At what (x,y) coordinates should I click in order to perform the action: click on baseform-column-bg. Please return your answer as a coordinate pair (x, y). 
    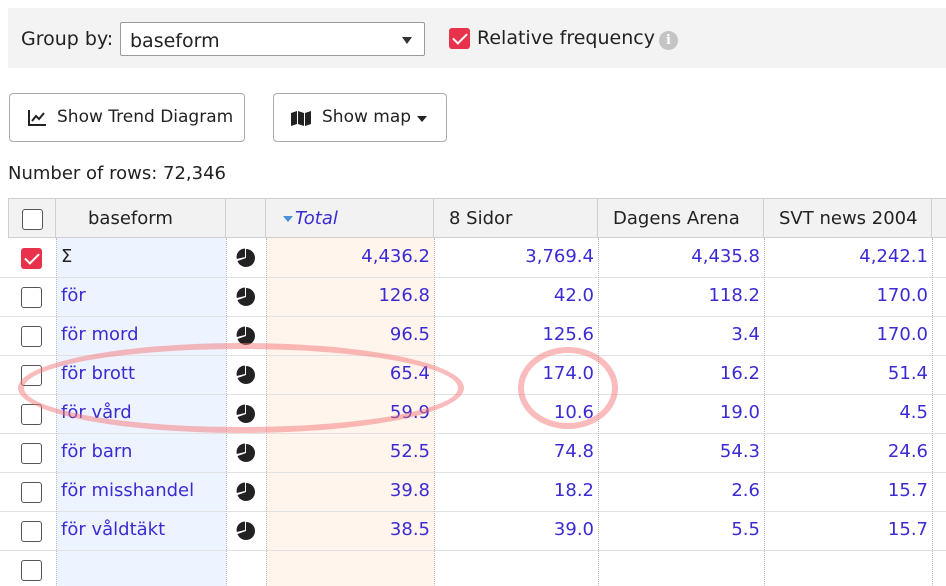
    Looking at the image, I should click on (141, 412).